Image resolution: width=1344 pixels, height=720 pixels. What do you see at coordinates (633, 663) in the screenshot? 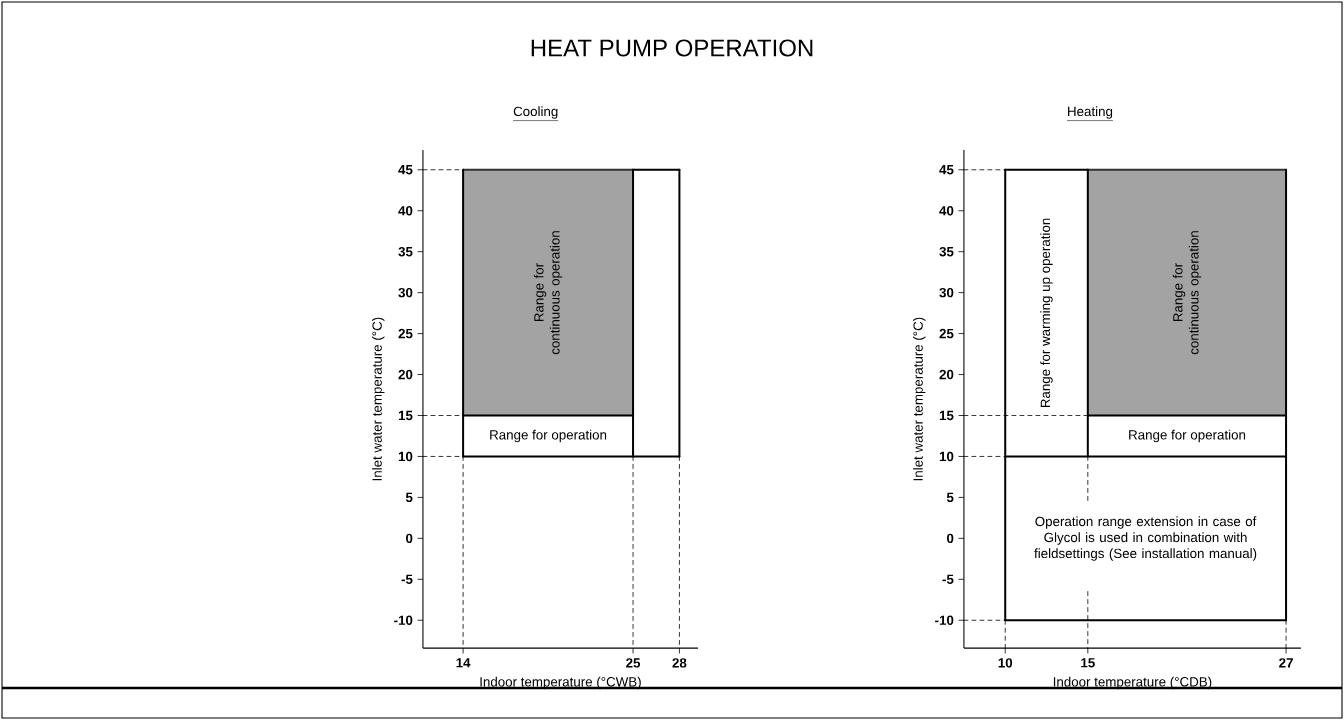
I see `x-tick-label: 25` at bounding box center [633, 663].